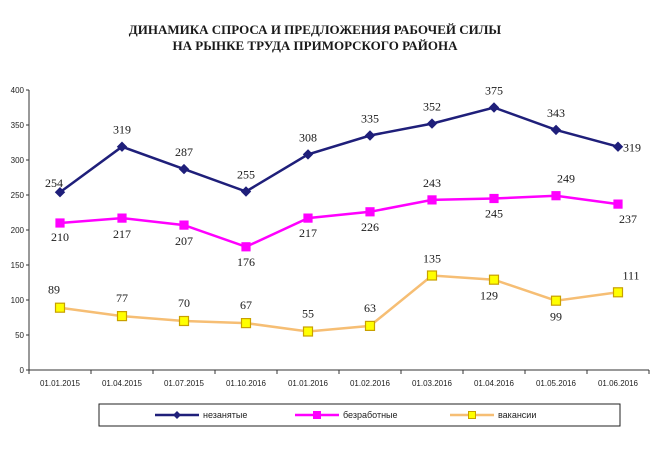 This screenshot has width=669, height=454. What do you see at coordinates (60, 383) in the screenshot?
I see `x-tick-label: 01.01.2015` at bounding box center [60, 383].